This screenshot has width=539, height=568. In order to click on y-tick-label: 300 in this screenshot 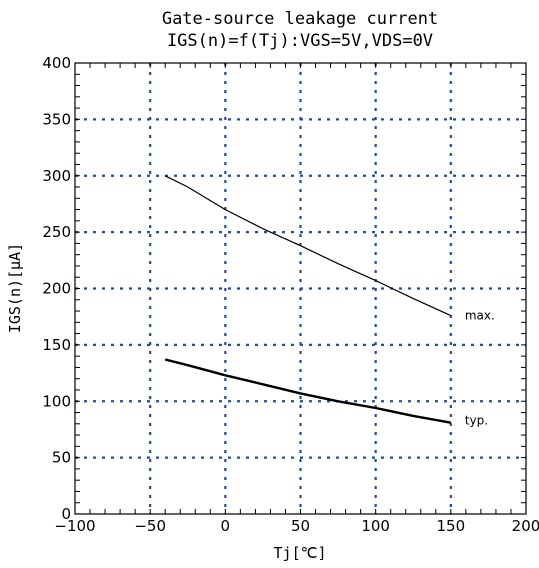, I will do `click(56, 176)`.